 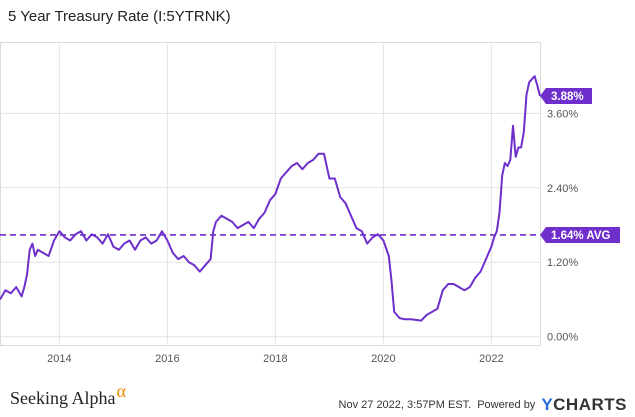 I want to click on y-tick-label: 0.00%, so click(x=562, y=338).